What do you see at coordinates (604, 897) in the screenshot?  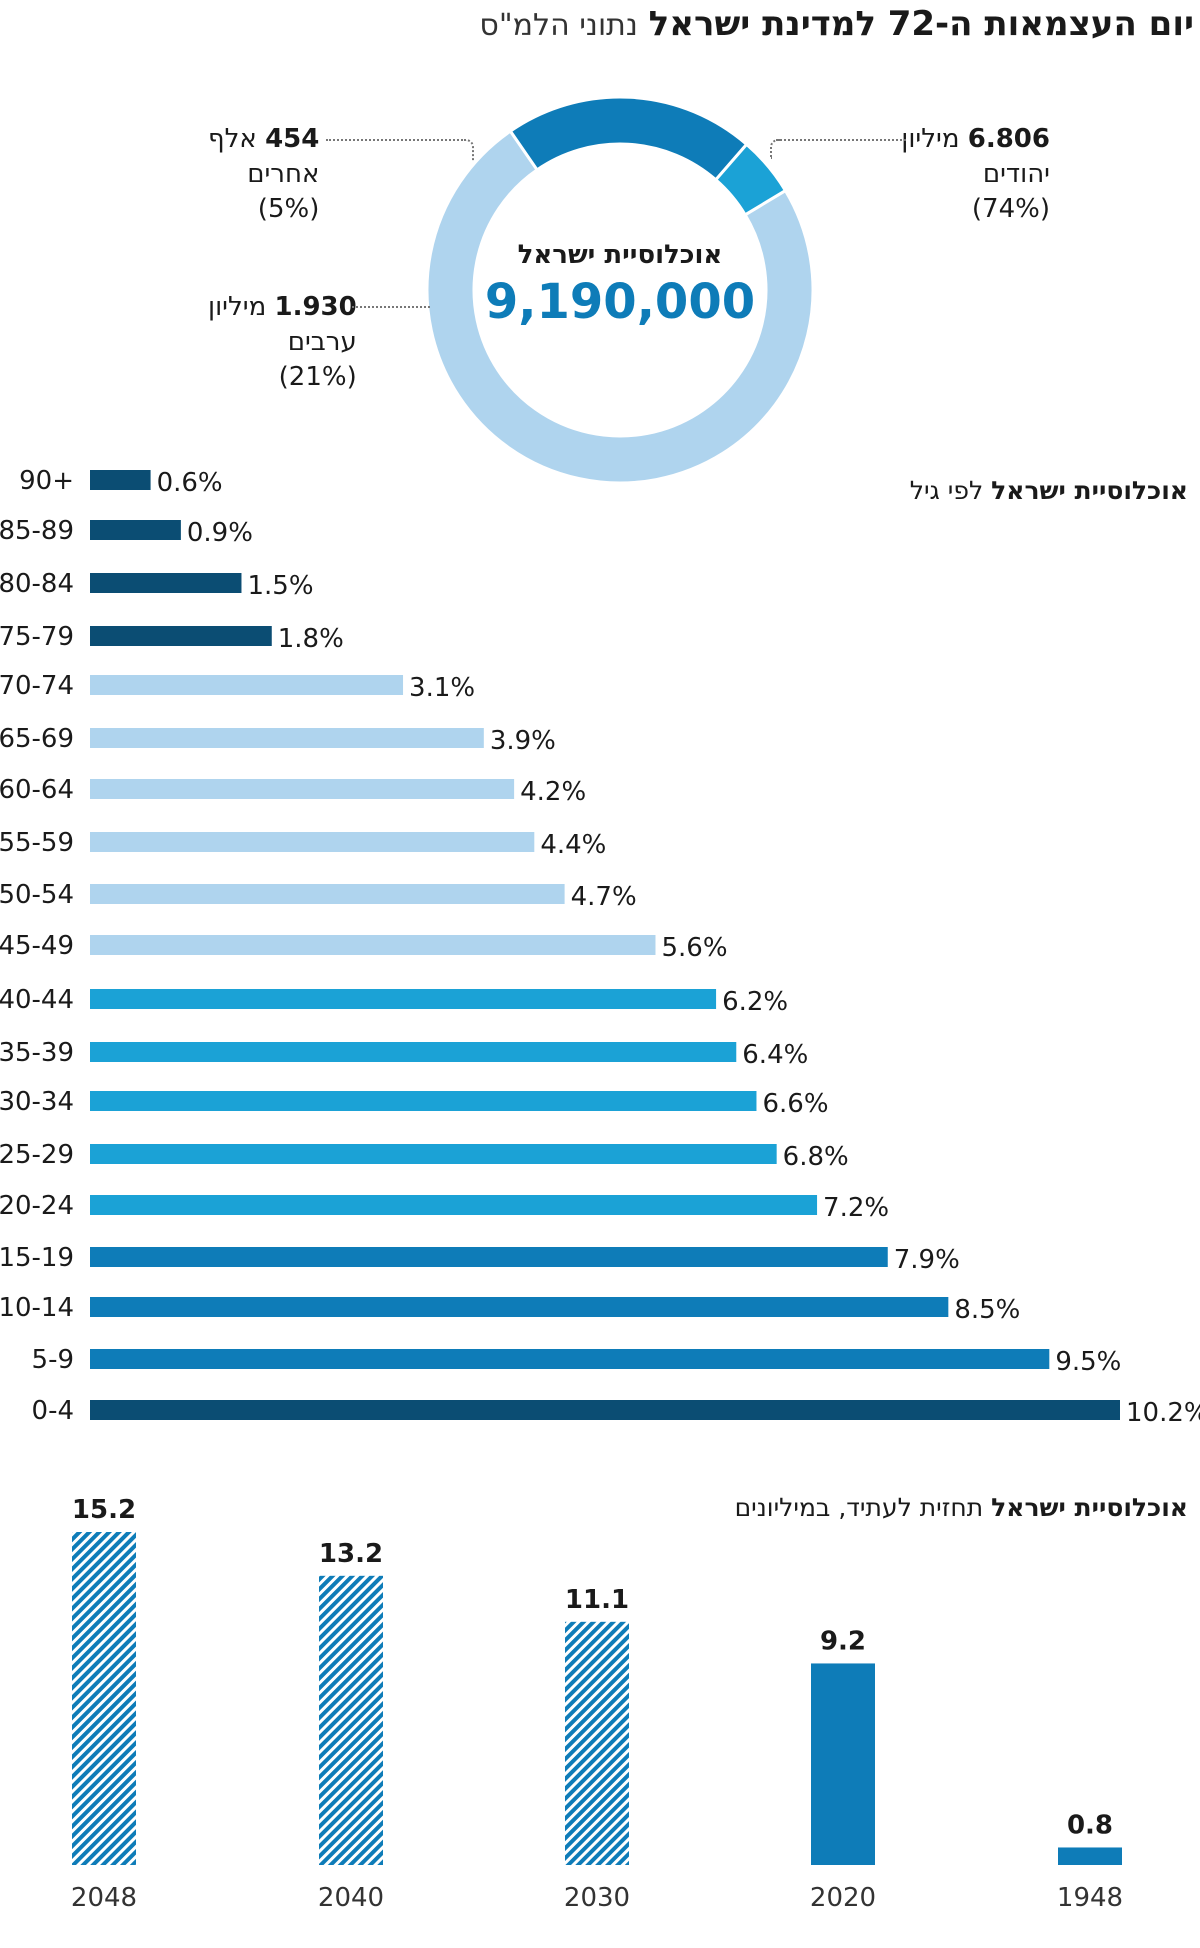 I see `age-value-label: 4.7%` at bounding box center [604, 897].